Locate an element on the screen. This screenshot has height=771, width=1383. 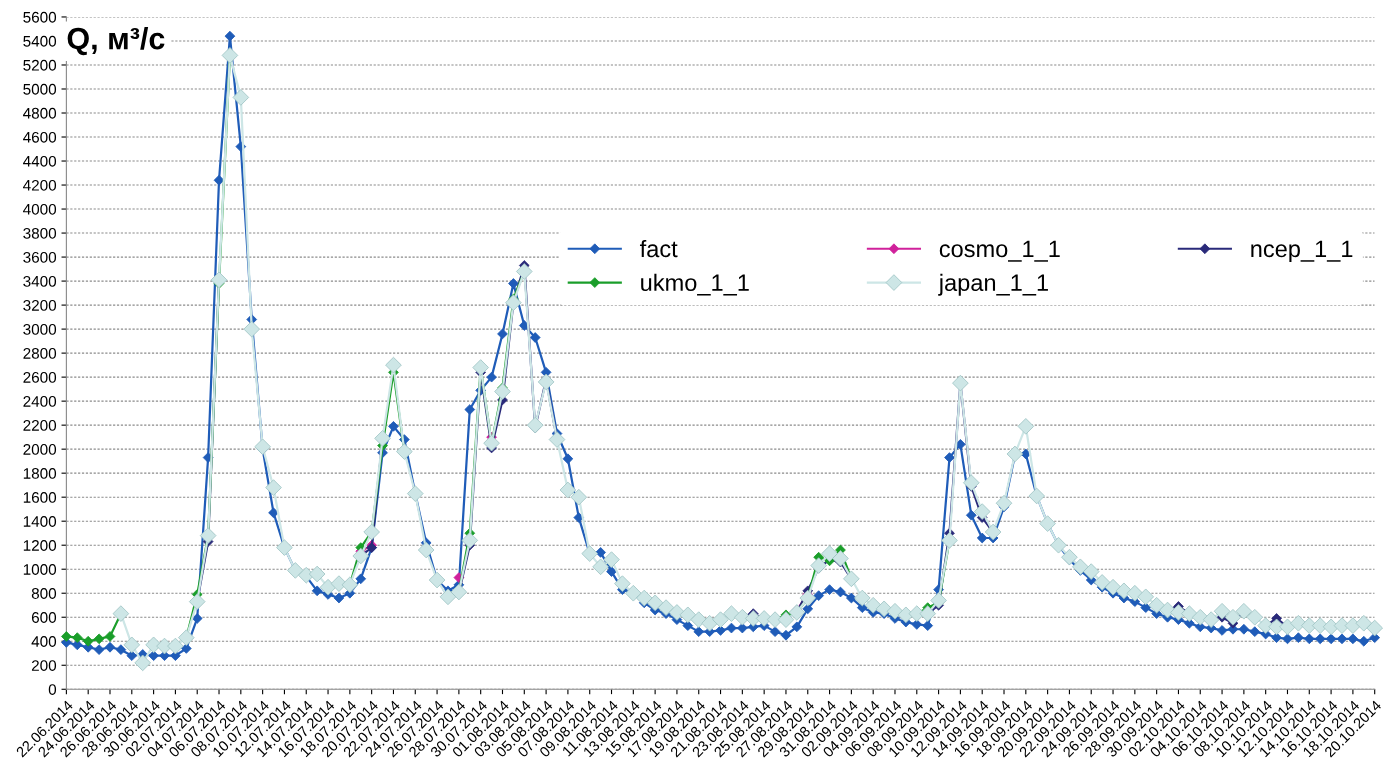
legend-label: fact is located at coordinates (658, 248).